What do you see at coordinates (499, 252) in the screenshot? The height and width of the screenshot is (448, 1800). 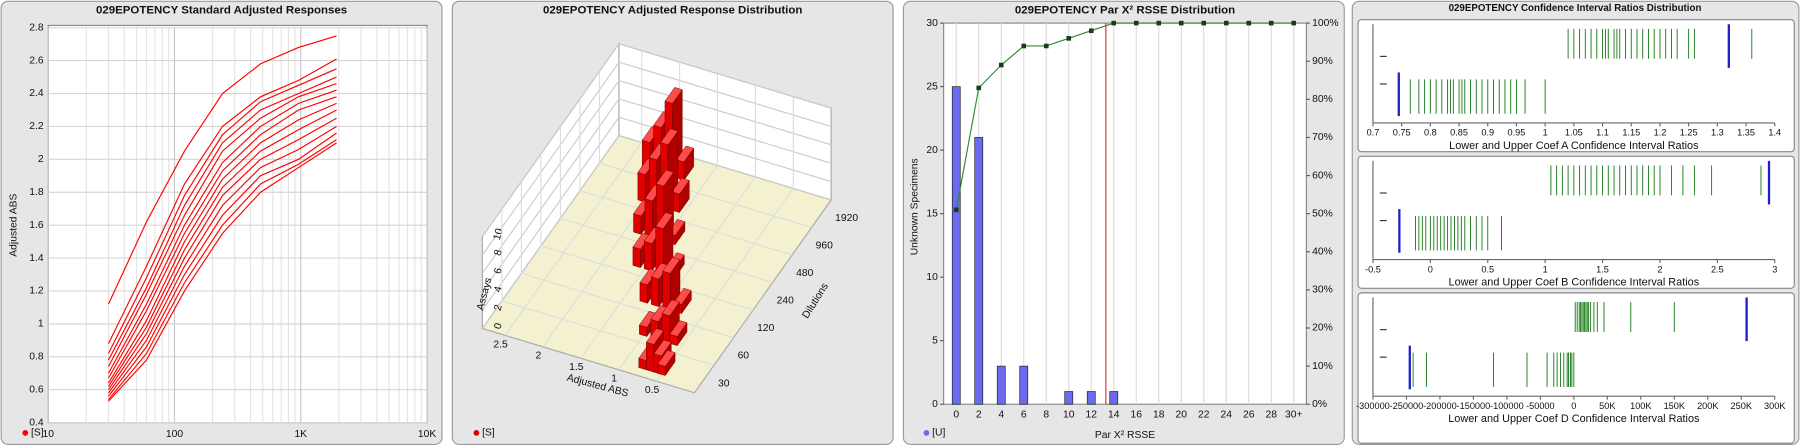 I see `z-tick-label: 8` at bounding box center [499, 252].